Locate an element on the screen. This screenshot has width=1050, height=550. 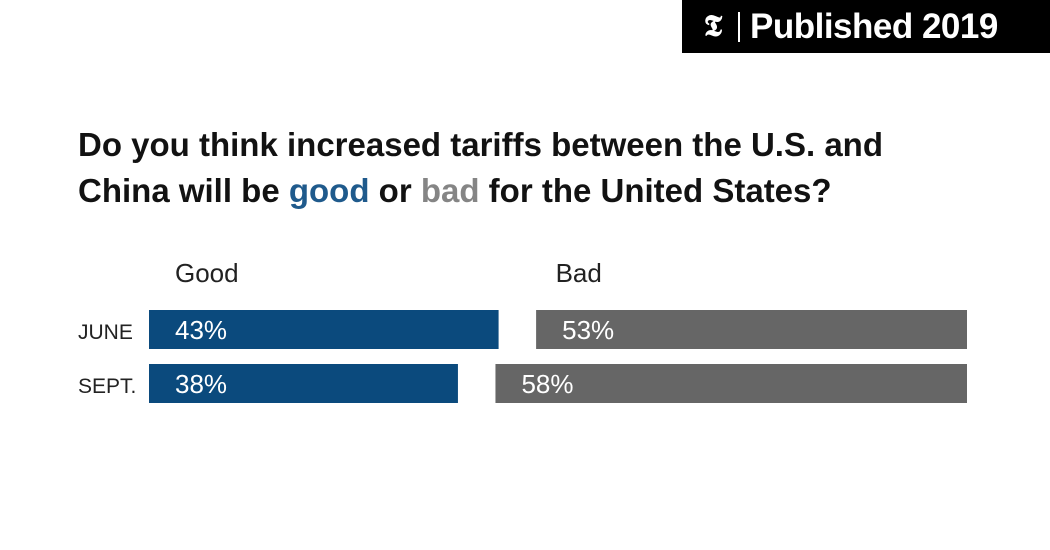
published-badge: 𝕿 Published 2019 is located at coordinates (866, 26).